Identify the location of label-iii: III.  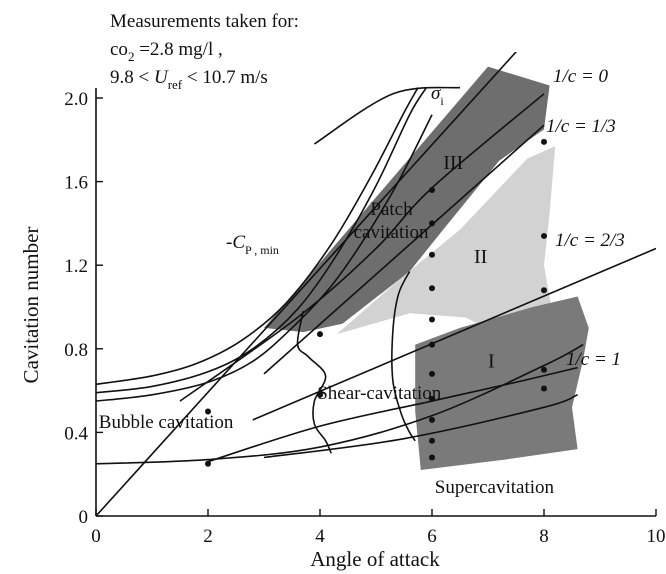
(453, 163).